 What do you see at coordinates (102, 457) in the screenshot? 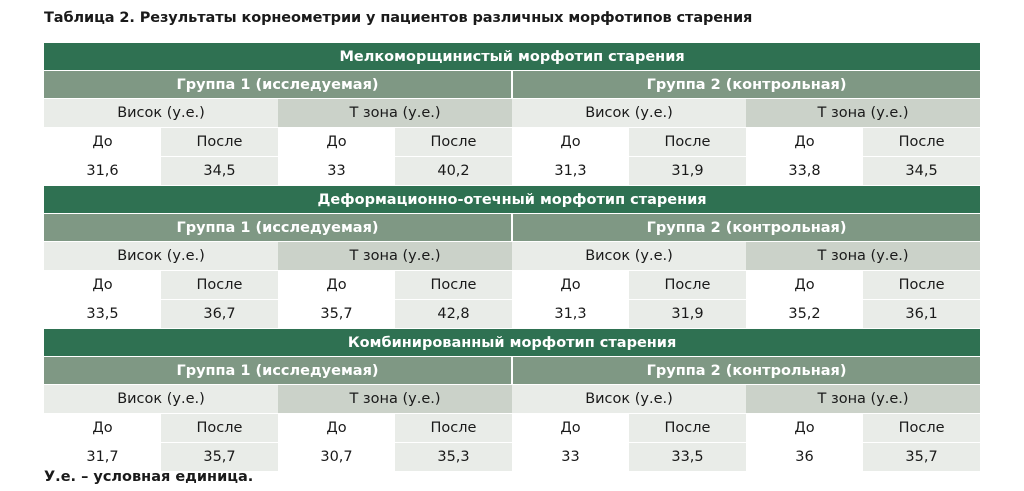
I see `value-cell: 31,7` at bounding box center [102, 457].